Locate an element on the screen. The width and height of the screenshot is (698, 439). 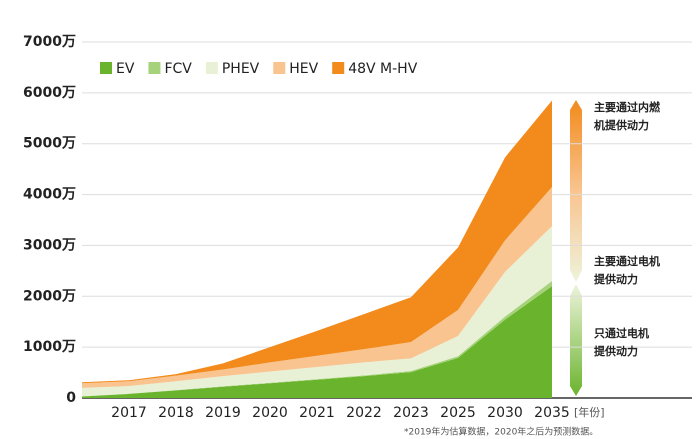
legend-label: HEV is located at coordinates (303, 69).